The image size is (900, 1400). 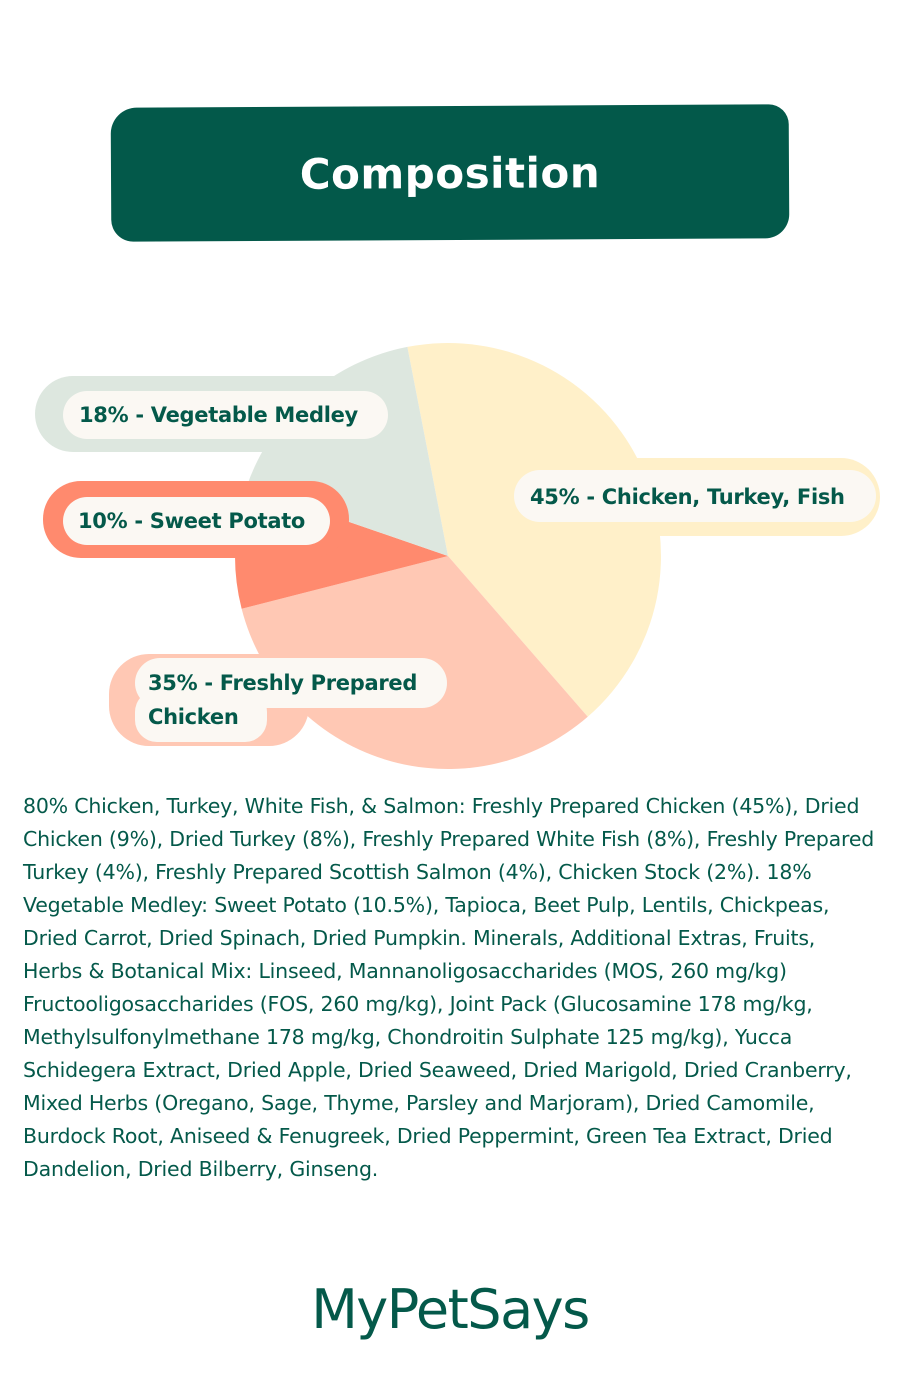 I want to click on label-vegetable-medley-text: 18% - Vegetable Medley, so click(x=219, y=415).